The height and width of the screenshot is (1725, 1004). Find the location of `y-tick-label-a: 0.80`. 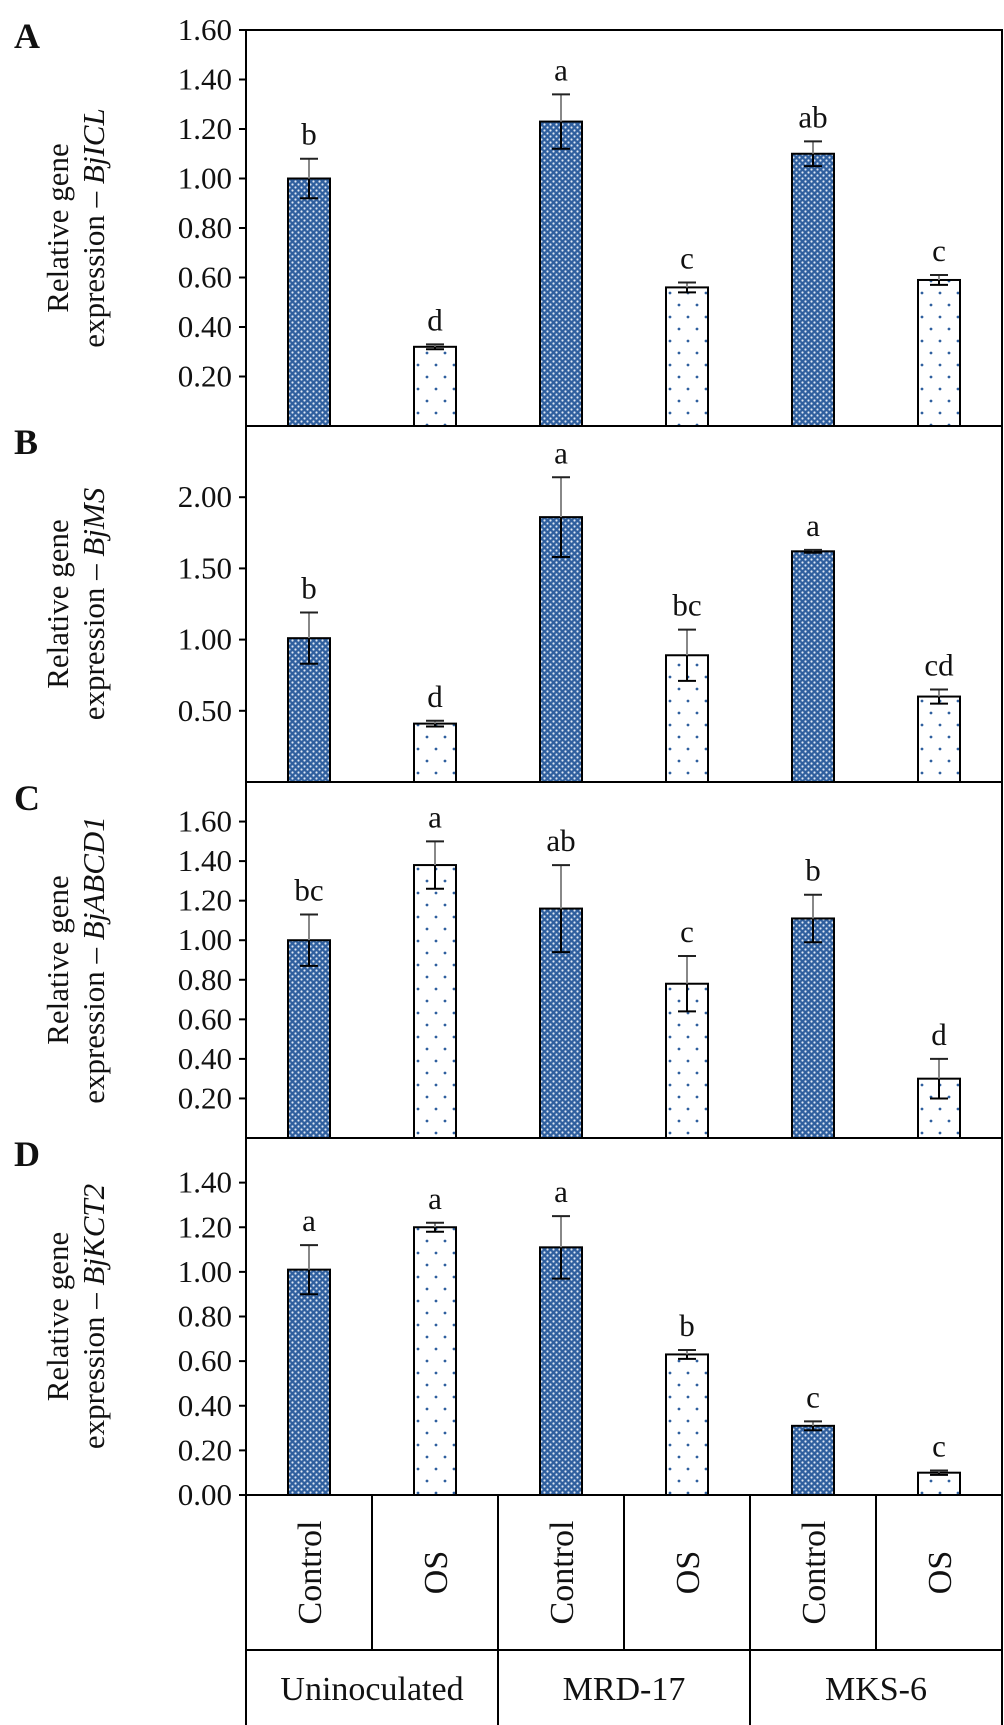

y-tick-label-a: 0.80 is located at coordinates (205, 227).